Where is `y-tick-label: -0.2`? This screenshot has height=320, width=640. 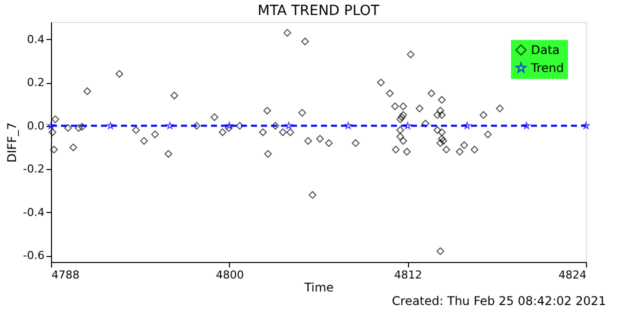 y-tick-label: -0.2 is located at coordinates (33, 169).